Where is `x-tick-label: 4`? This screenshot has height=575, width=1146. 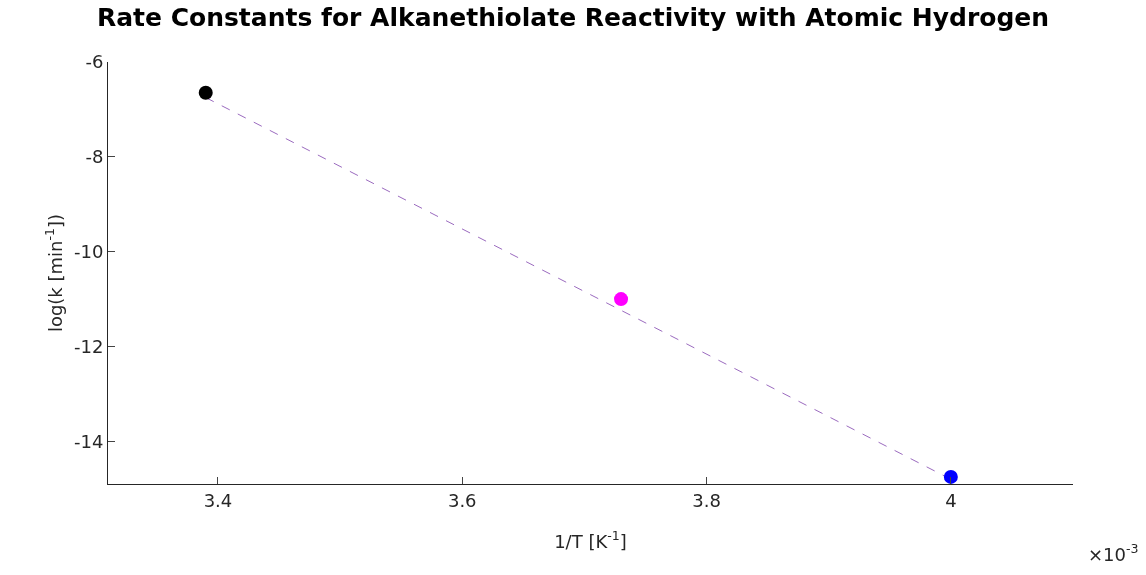 x-tick-label: 4 is located at coordinates (951, 500).